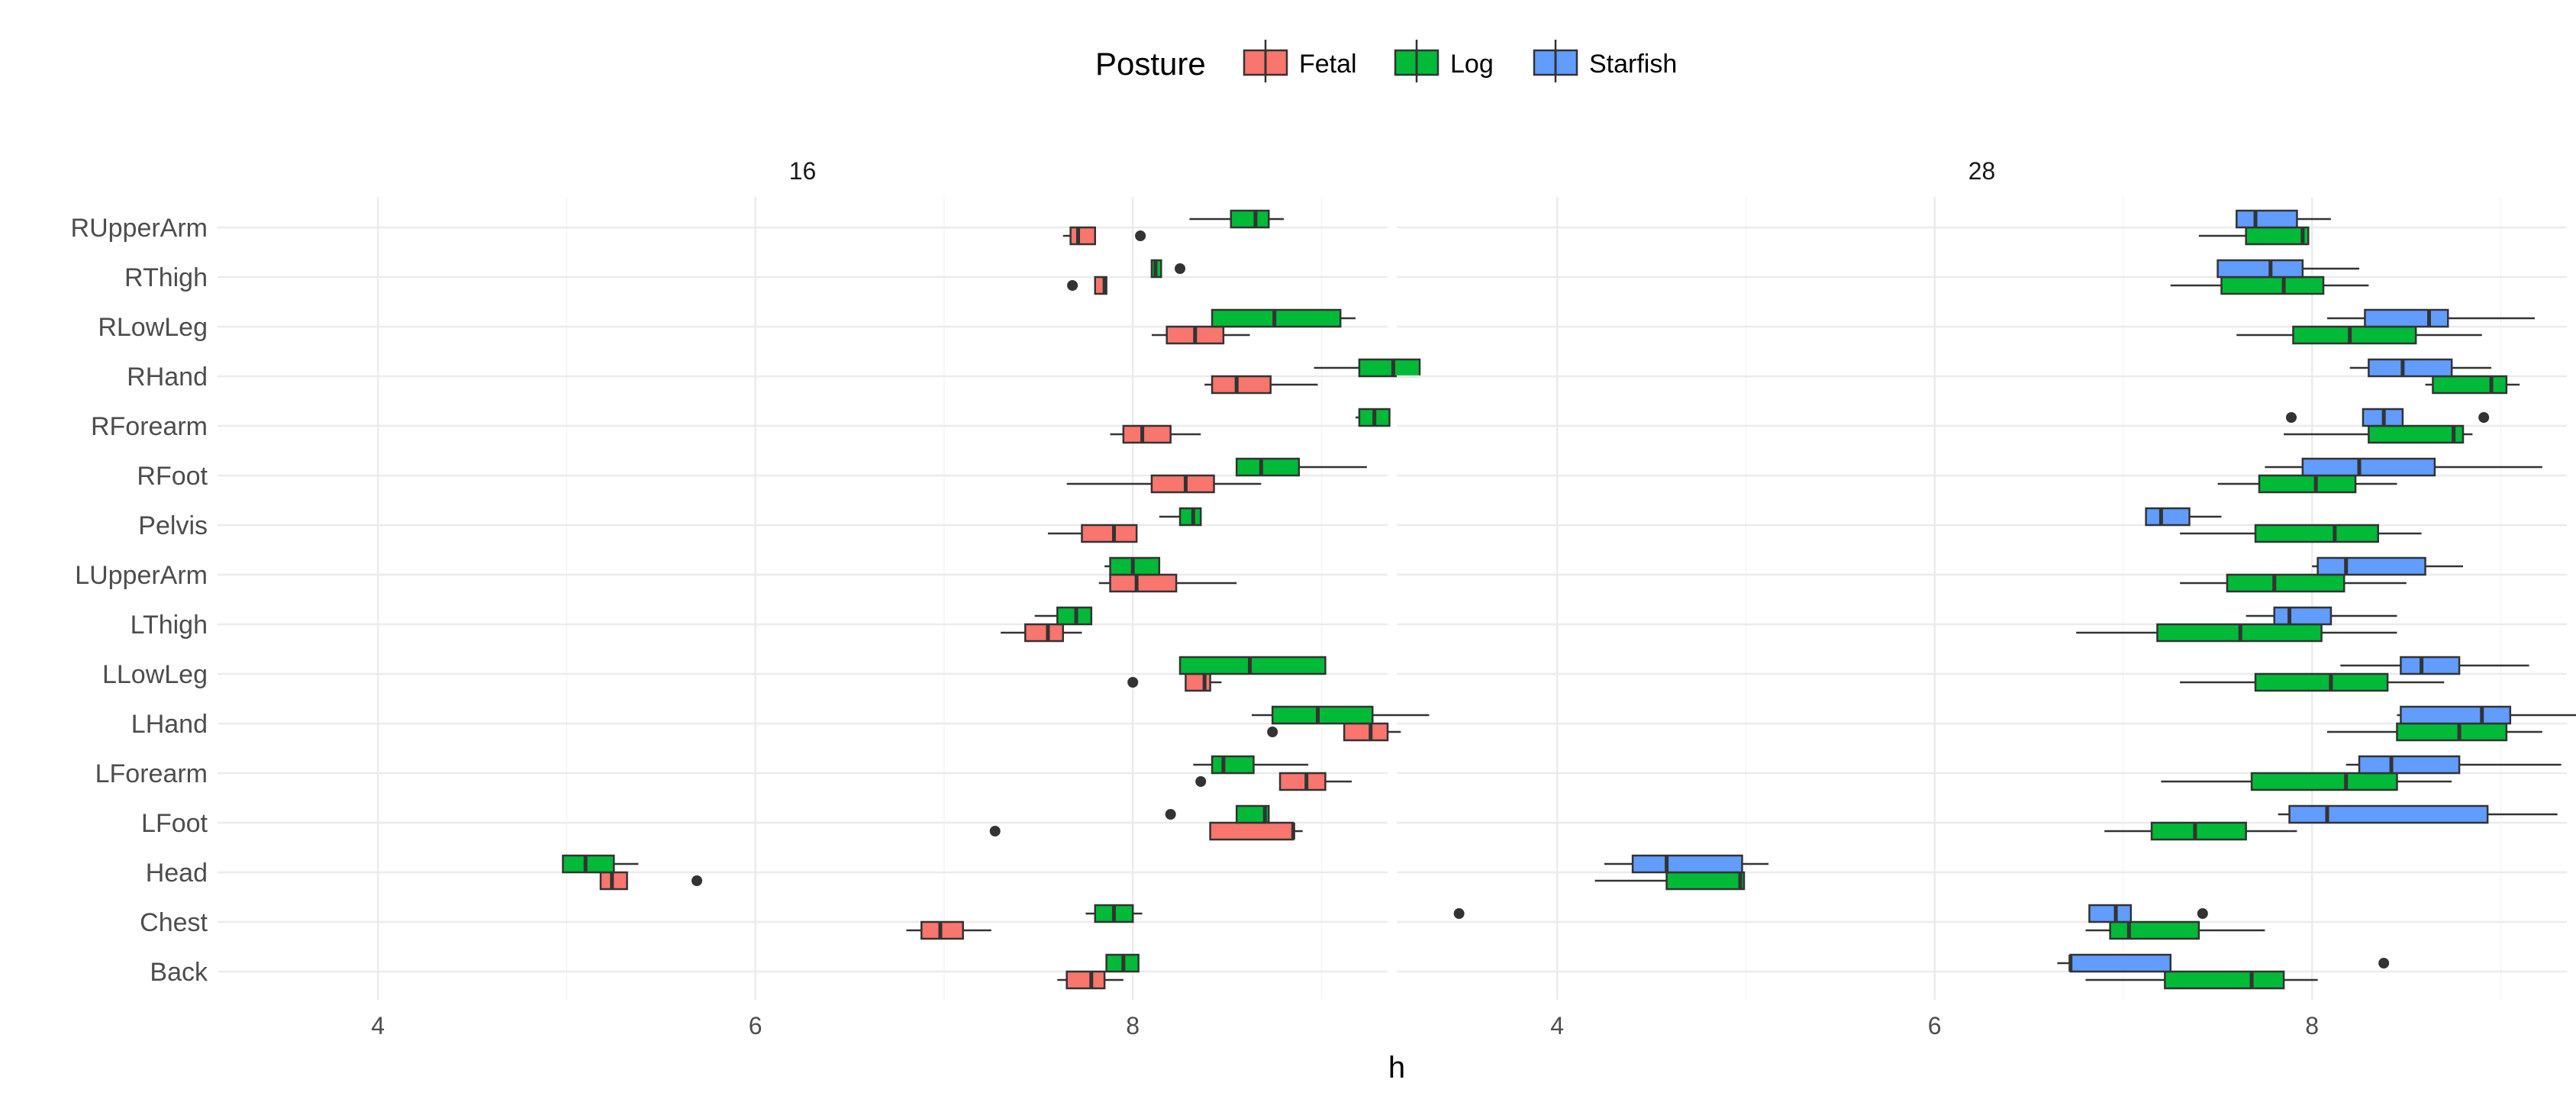  I want to click on y-tick-label: Head, so click(177, 873).